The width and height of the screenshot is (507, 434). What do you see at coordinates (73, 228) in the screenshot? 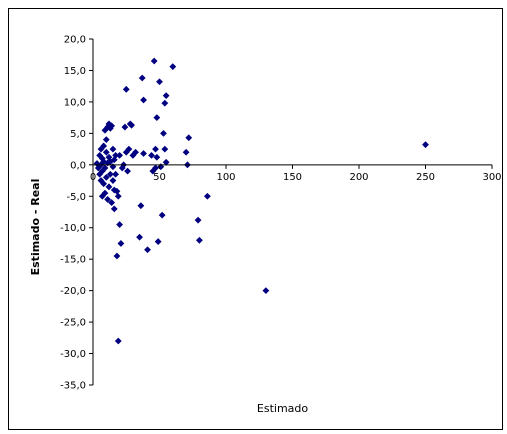
I see `y-tick-label: -10,0` at bounding box center [73, 228].